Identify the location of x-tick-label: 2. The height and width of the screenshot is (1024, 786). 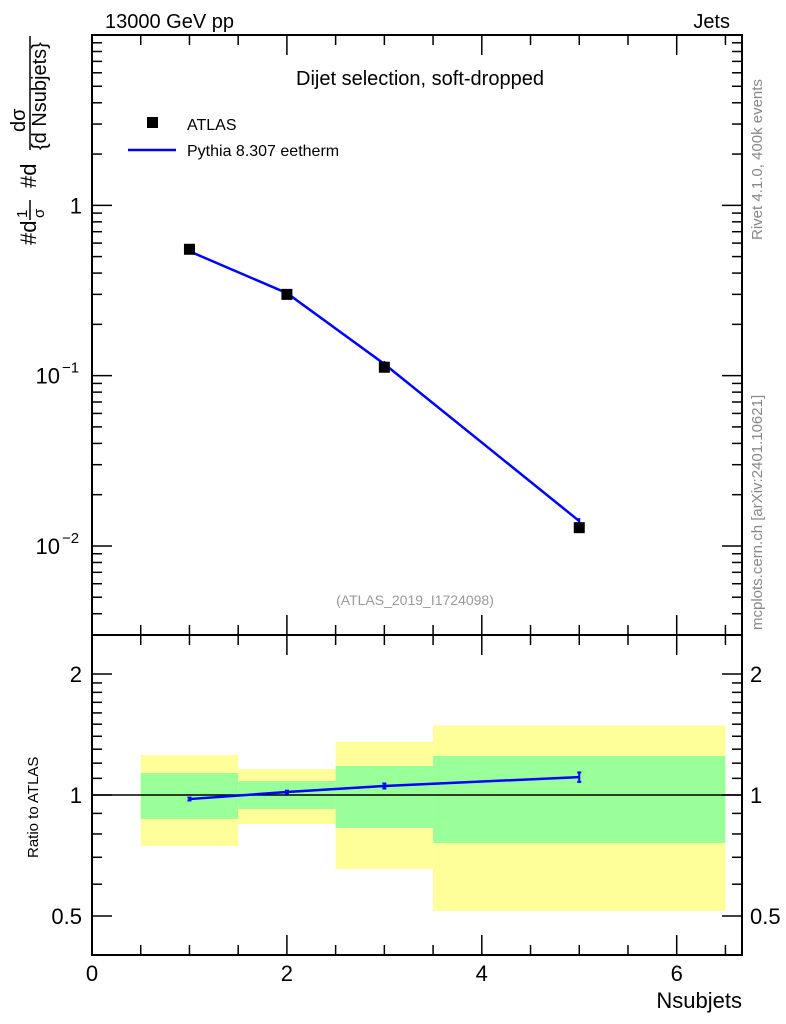
(287, 973).